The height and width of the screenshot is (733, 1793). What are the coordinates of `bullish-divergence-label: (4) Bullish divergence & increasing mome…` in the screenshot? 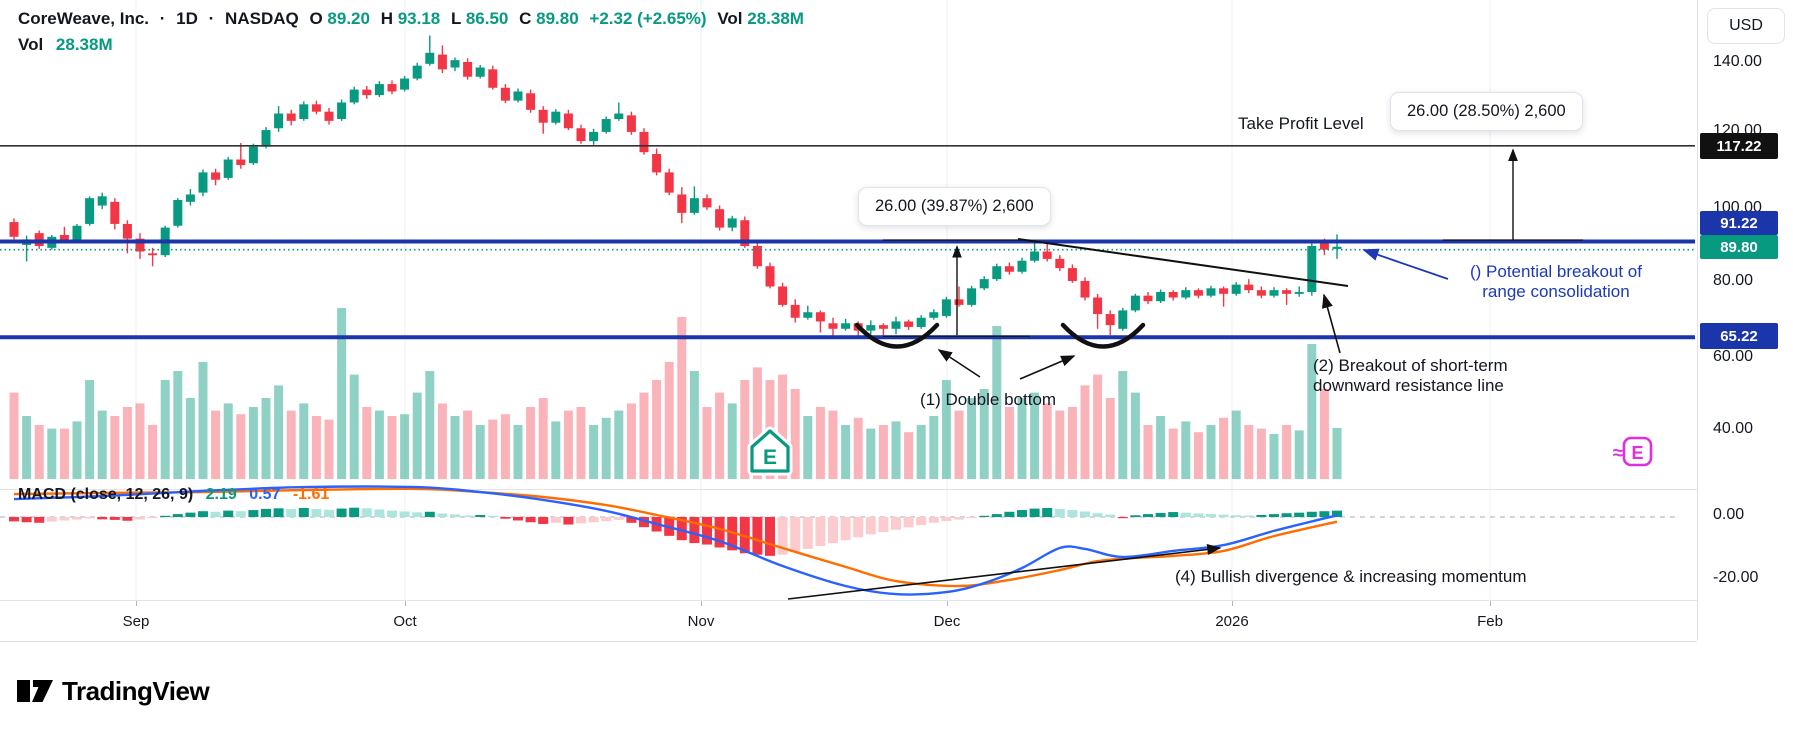 It's located at (1351, 576).